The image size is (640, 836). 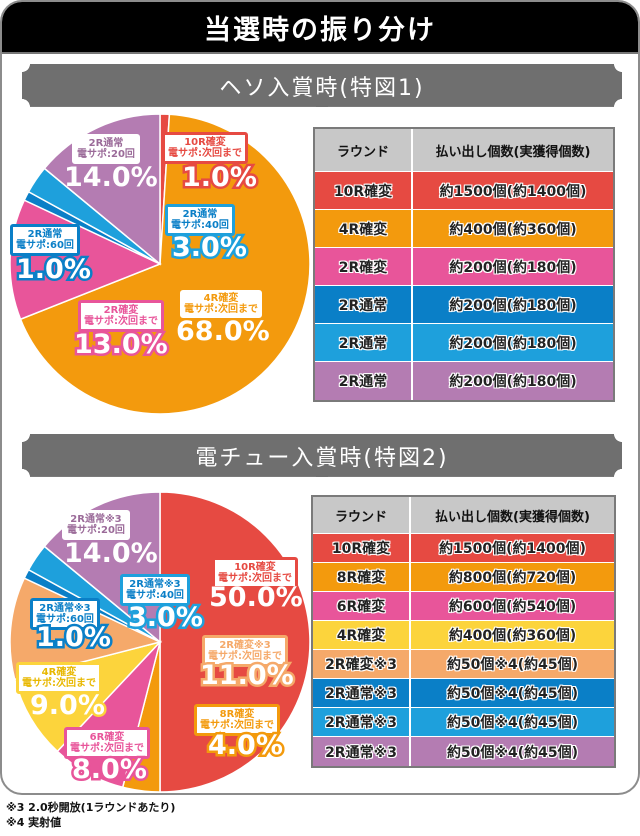 What do you see at coordinates (246, 746) in the screenshot?
I see `pie2-pct-8r: 4.0%` at bounding box center [246, 746].